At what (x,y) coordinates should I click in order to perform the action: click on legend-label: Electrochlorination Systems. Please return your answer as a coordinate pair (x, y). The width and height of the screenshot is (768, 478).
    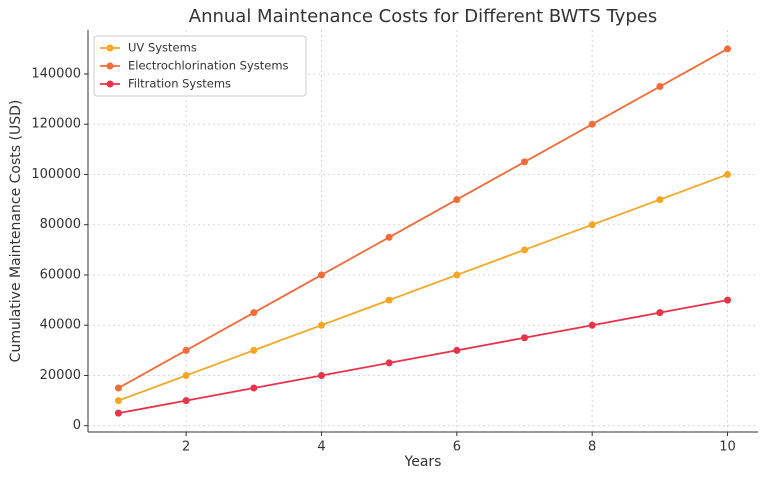
    Looking at the image, I should click on (208, 66).